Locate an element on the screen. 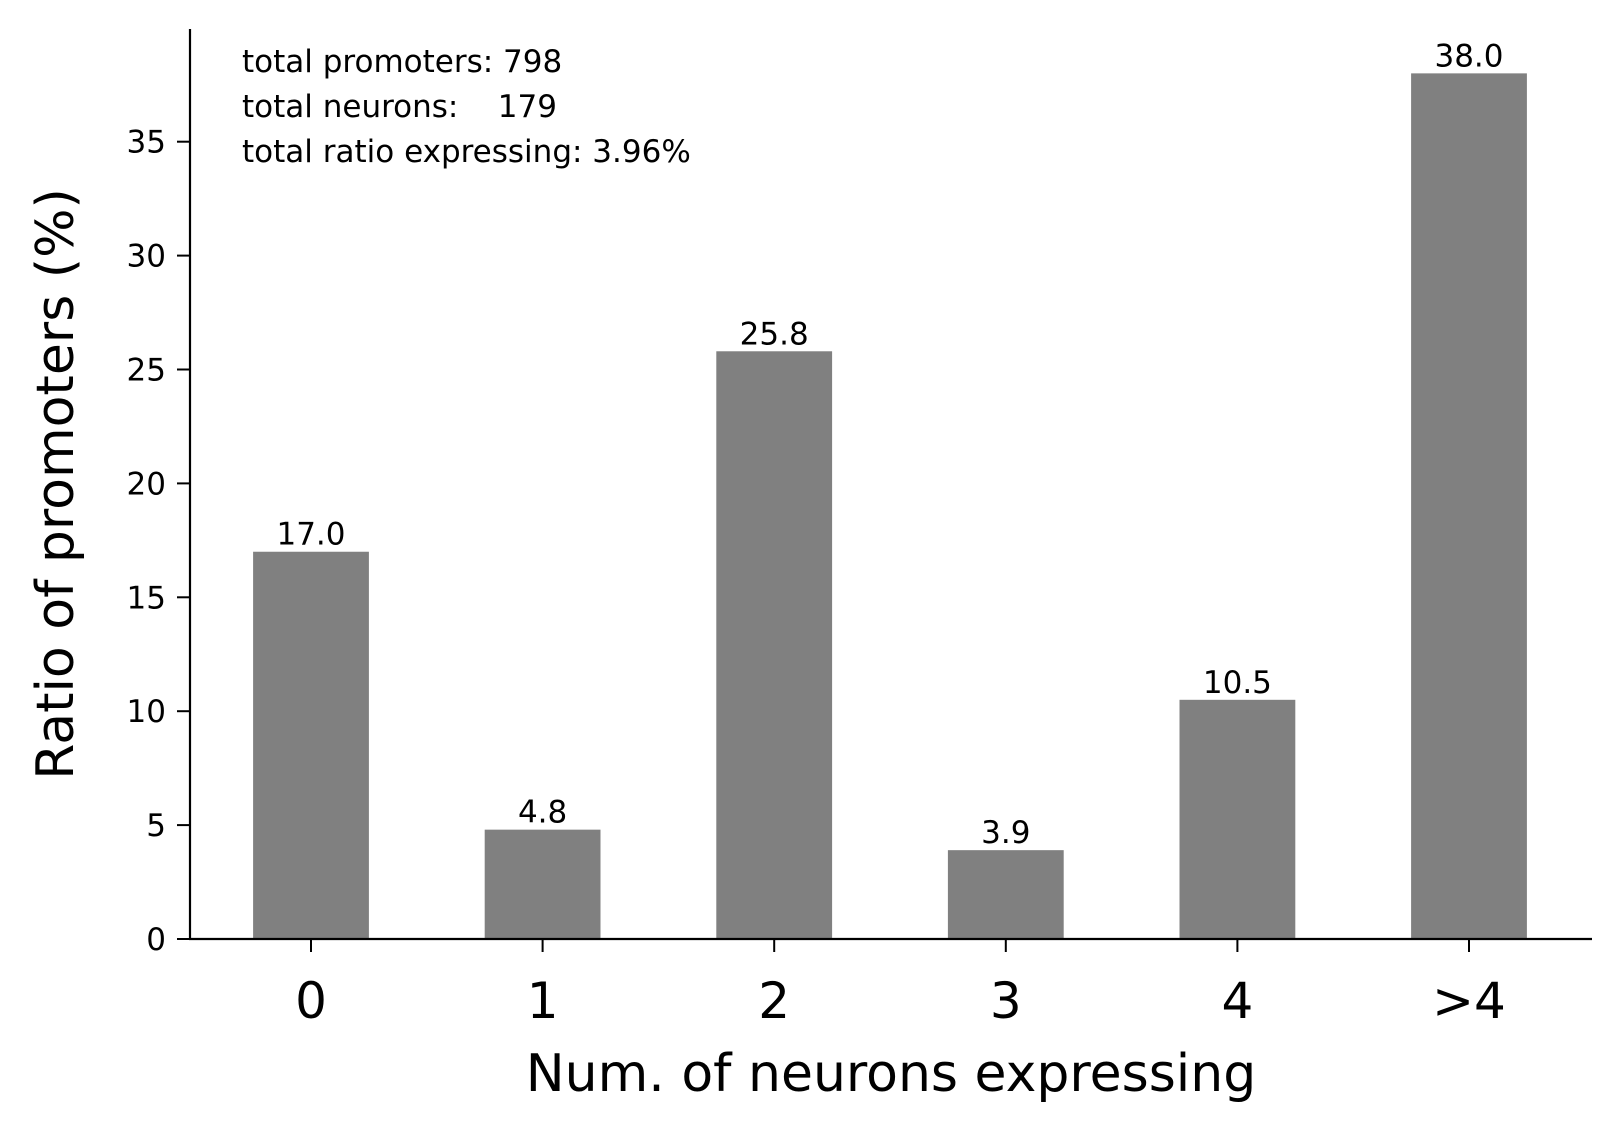  x-ticks-group: 0 1 2 3 4 >4 is located at coordinates (900, 984).